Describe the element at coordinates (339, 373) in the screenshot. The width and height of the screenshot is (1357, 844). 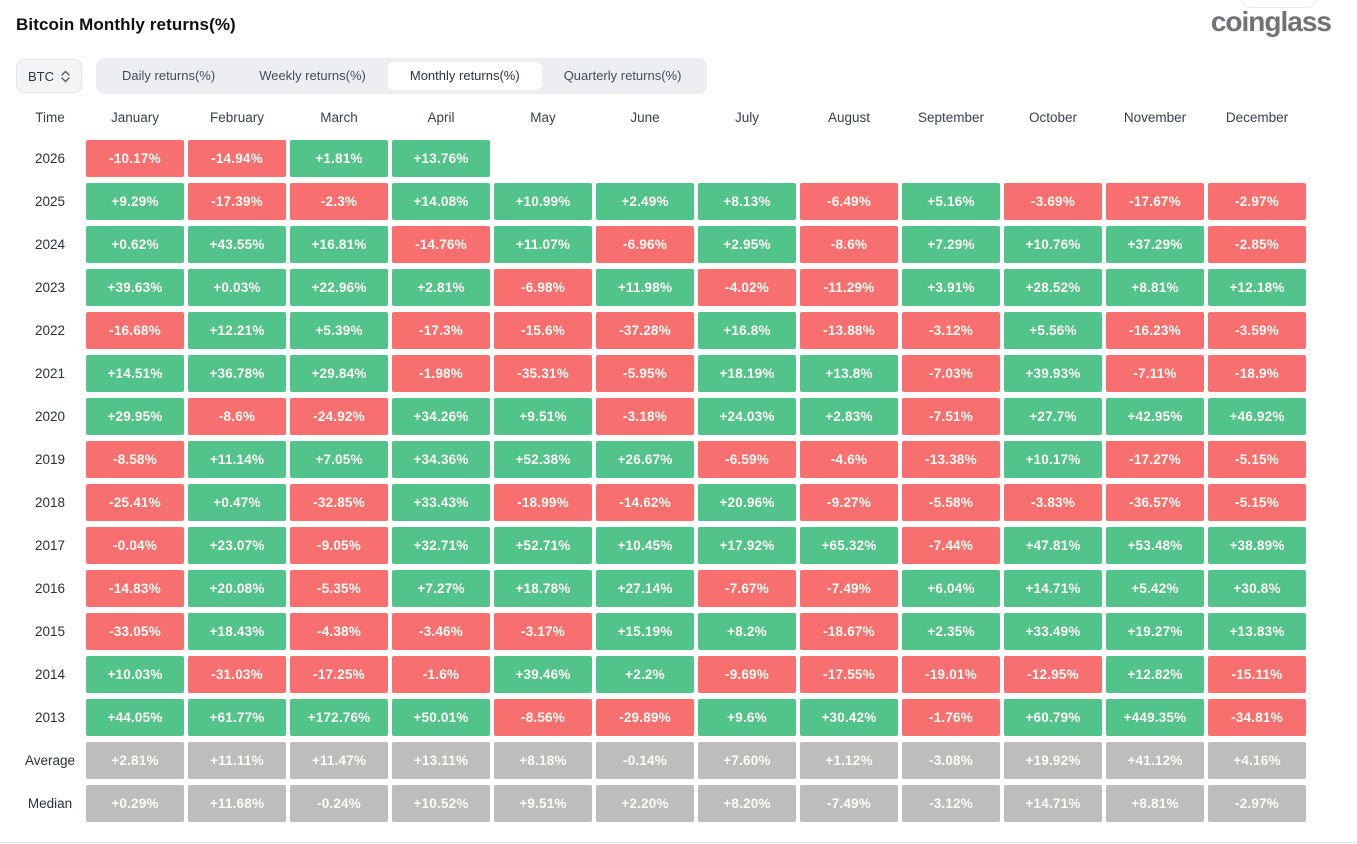
I see `return-cell: +29.84%` at that location.